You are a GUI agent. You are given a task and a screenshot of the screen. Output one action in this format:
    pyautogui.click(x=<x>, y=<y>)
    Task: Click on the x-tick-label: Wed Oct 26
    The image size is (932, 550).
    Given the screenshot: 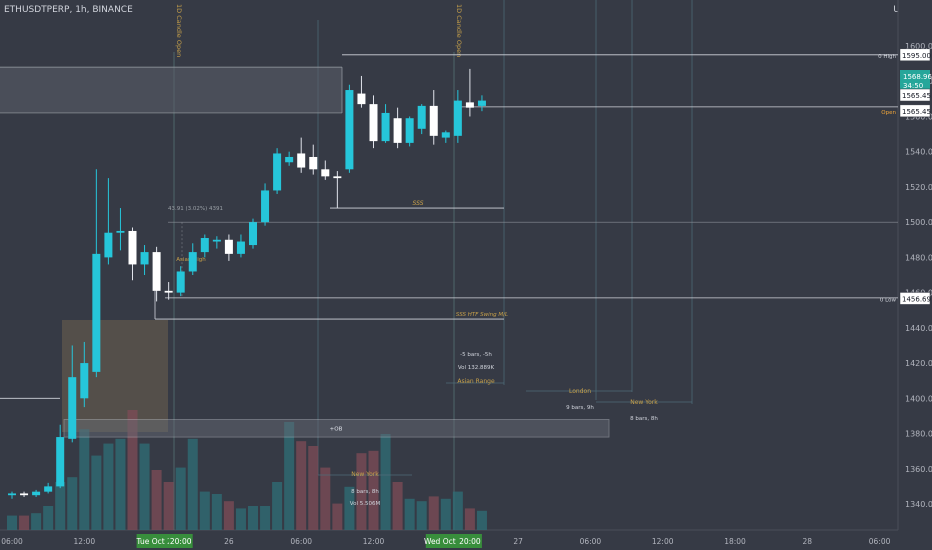 What is the action you would take?
    pyautogui.click(x=446, y=541)
    